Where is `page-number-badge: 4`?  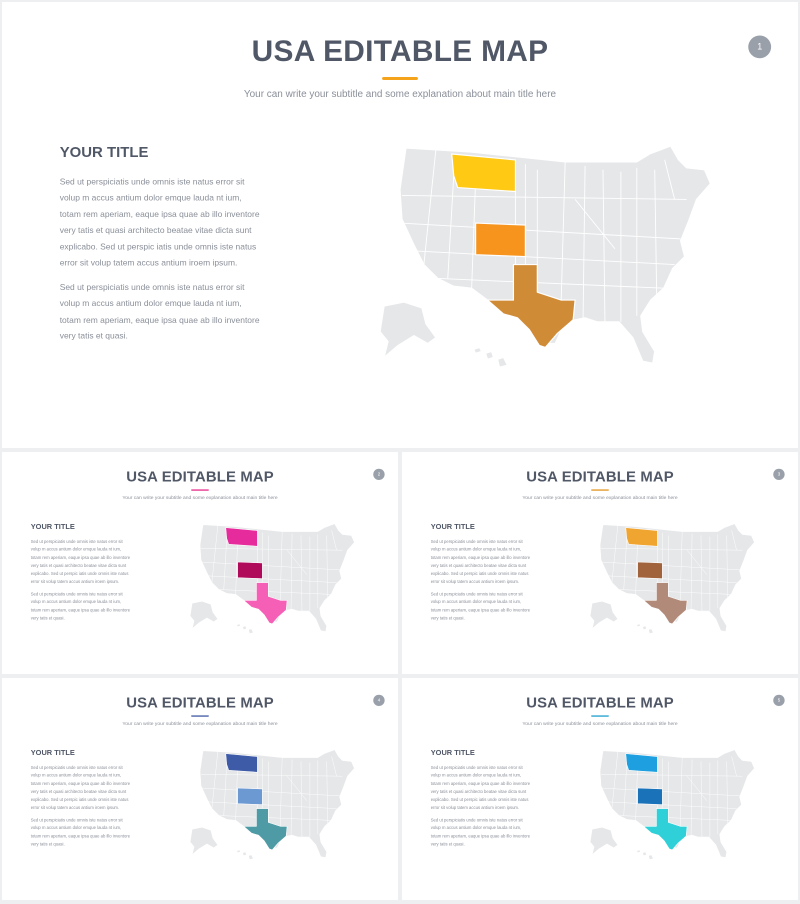
page-number-badge: 4 is located at coordinates (379, 700).